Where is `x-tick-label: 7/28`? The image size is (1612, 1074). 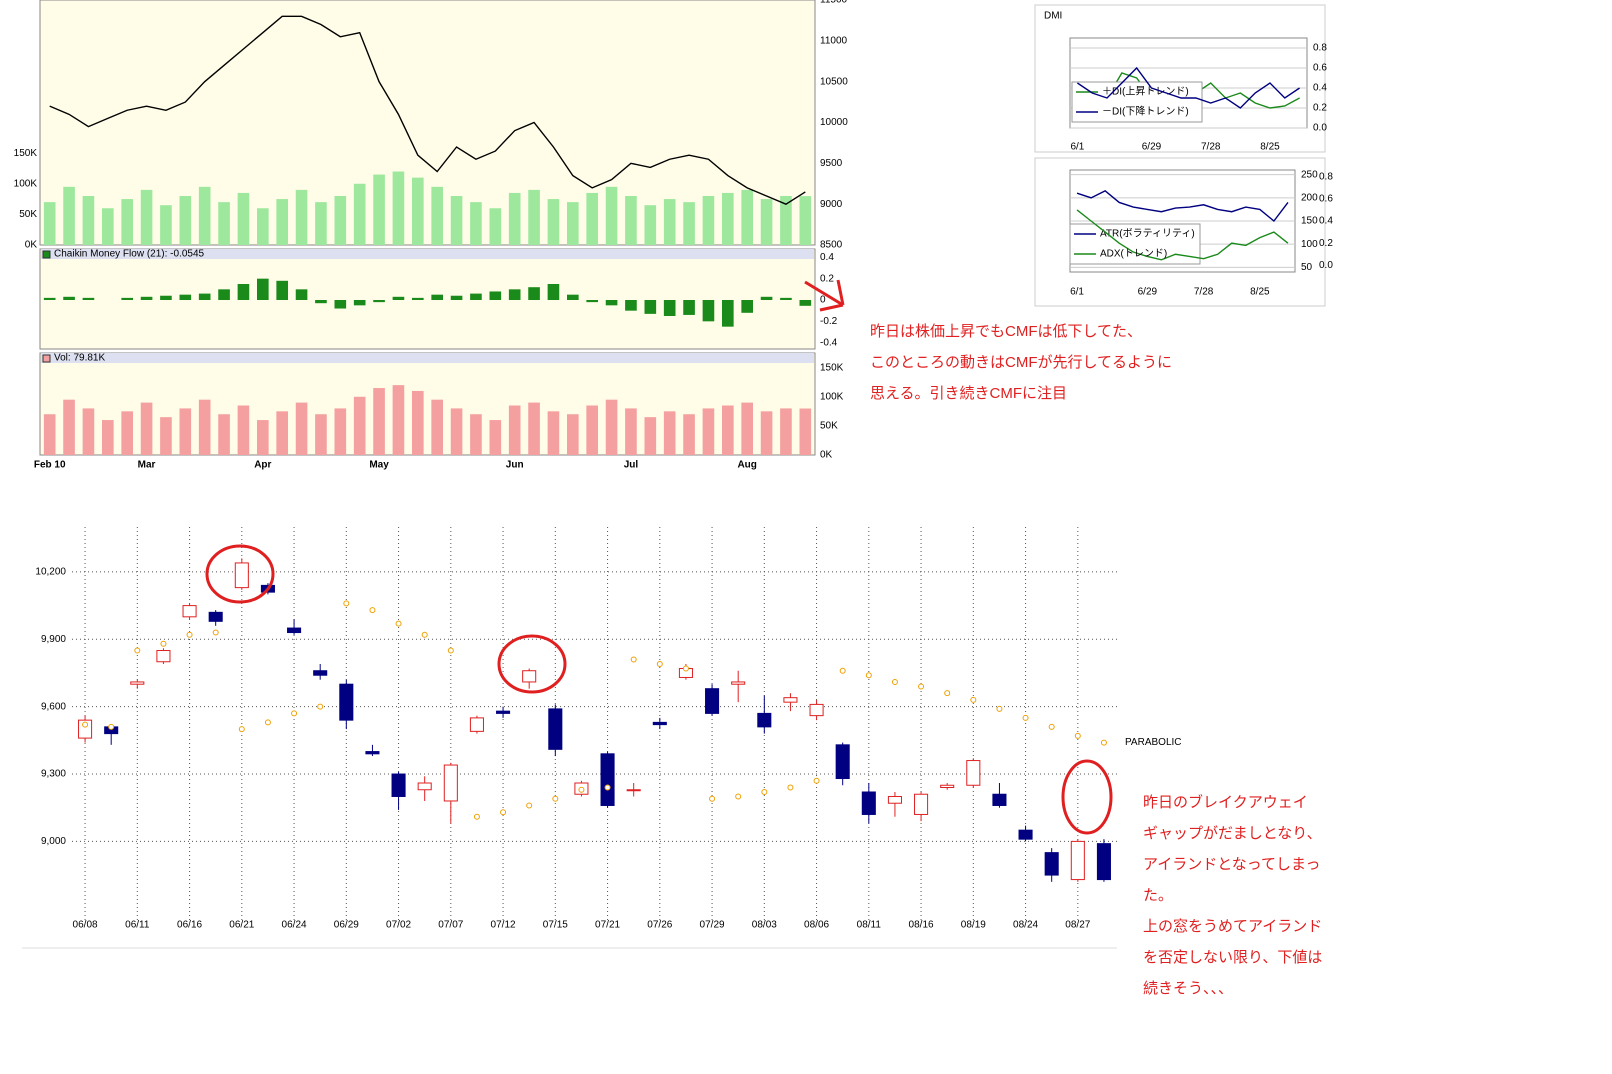 x-tick-label: 7/28 is located at coordinates (1211, 147).